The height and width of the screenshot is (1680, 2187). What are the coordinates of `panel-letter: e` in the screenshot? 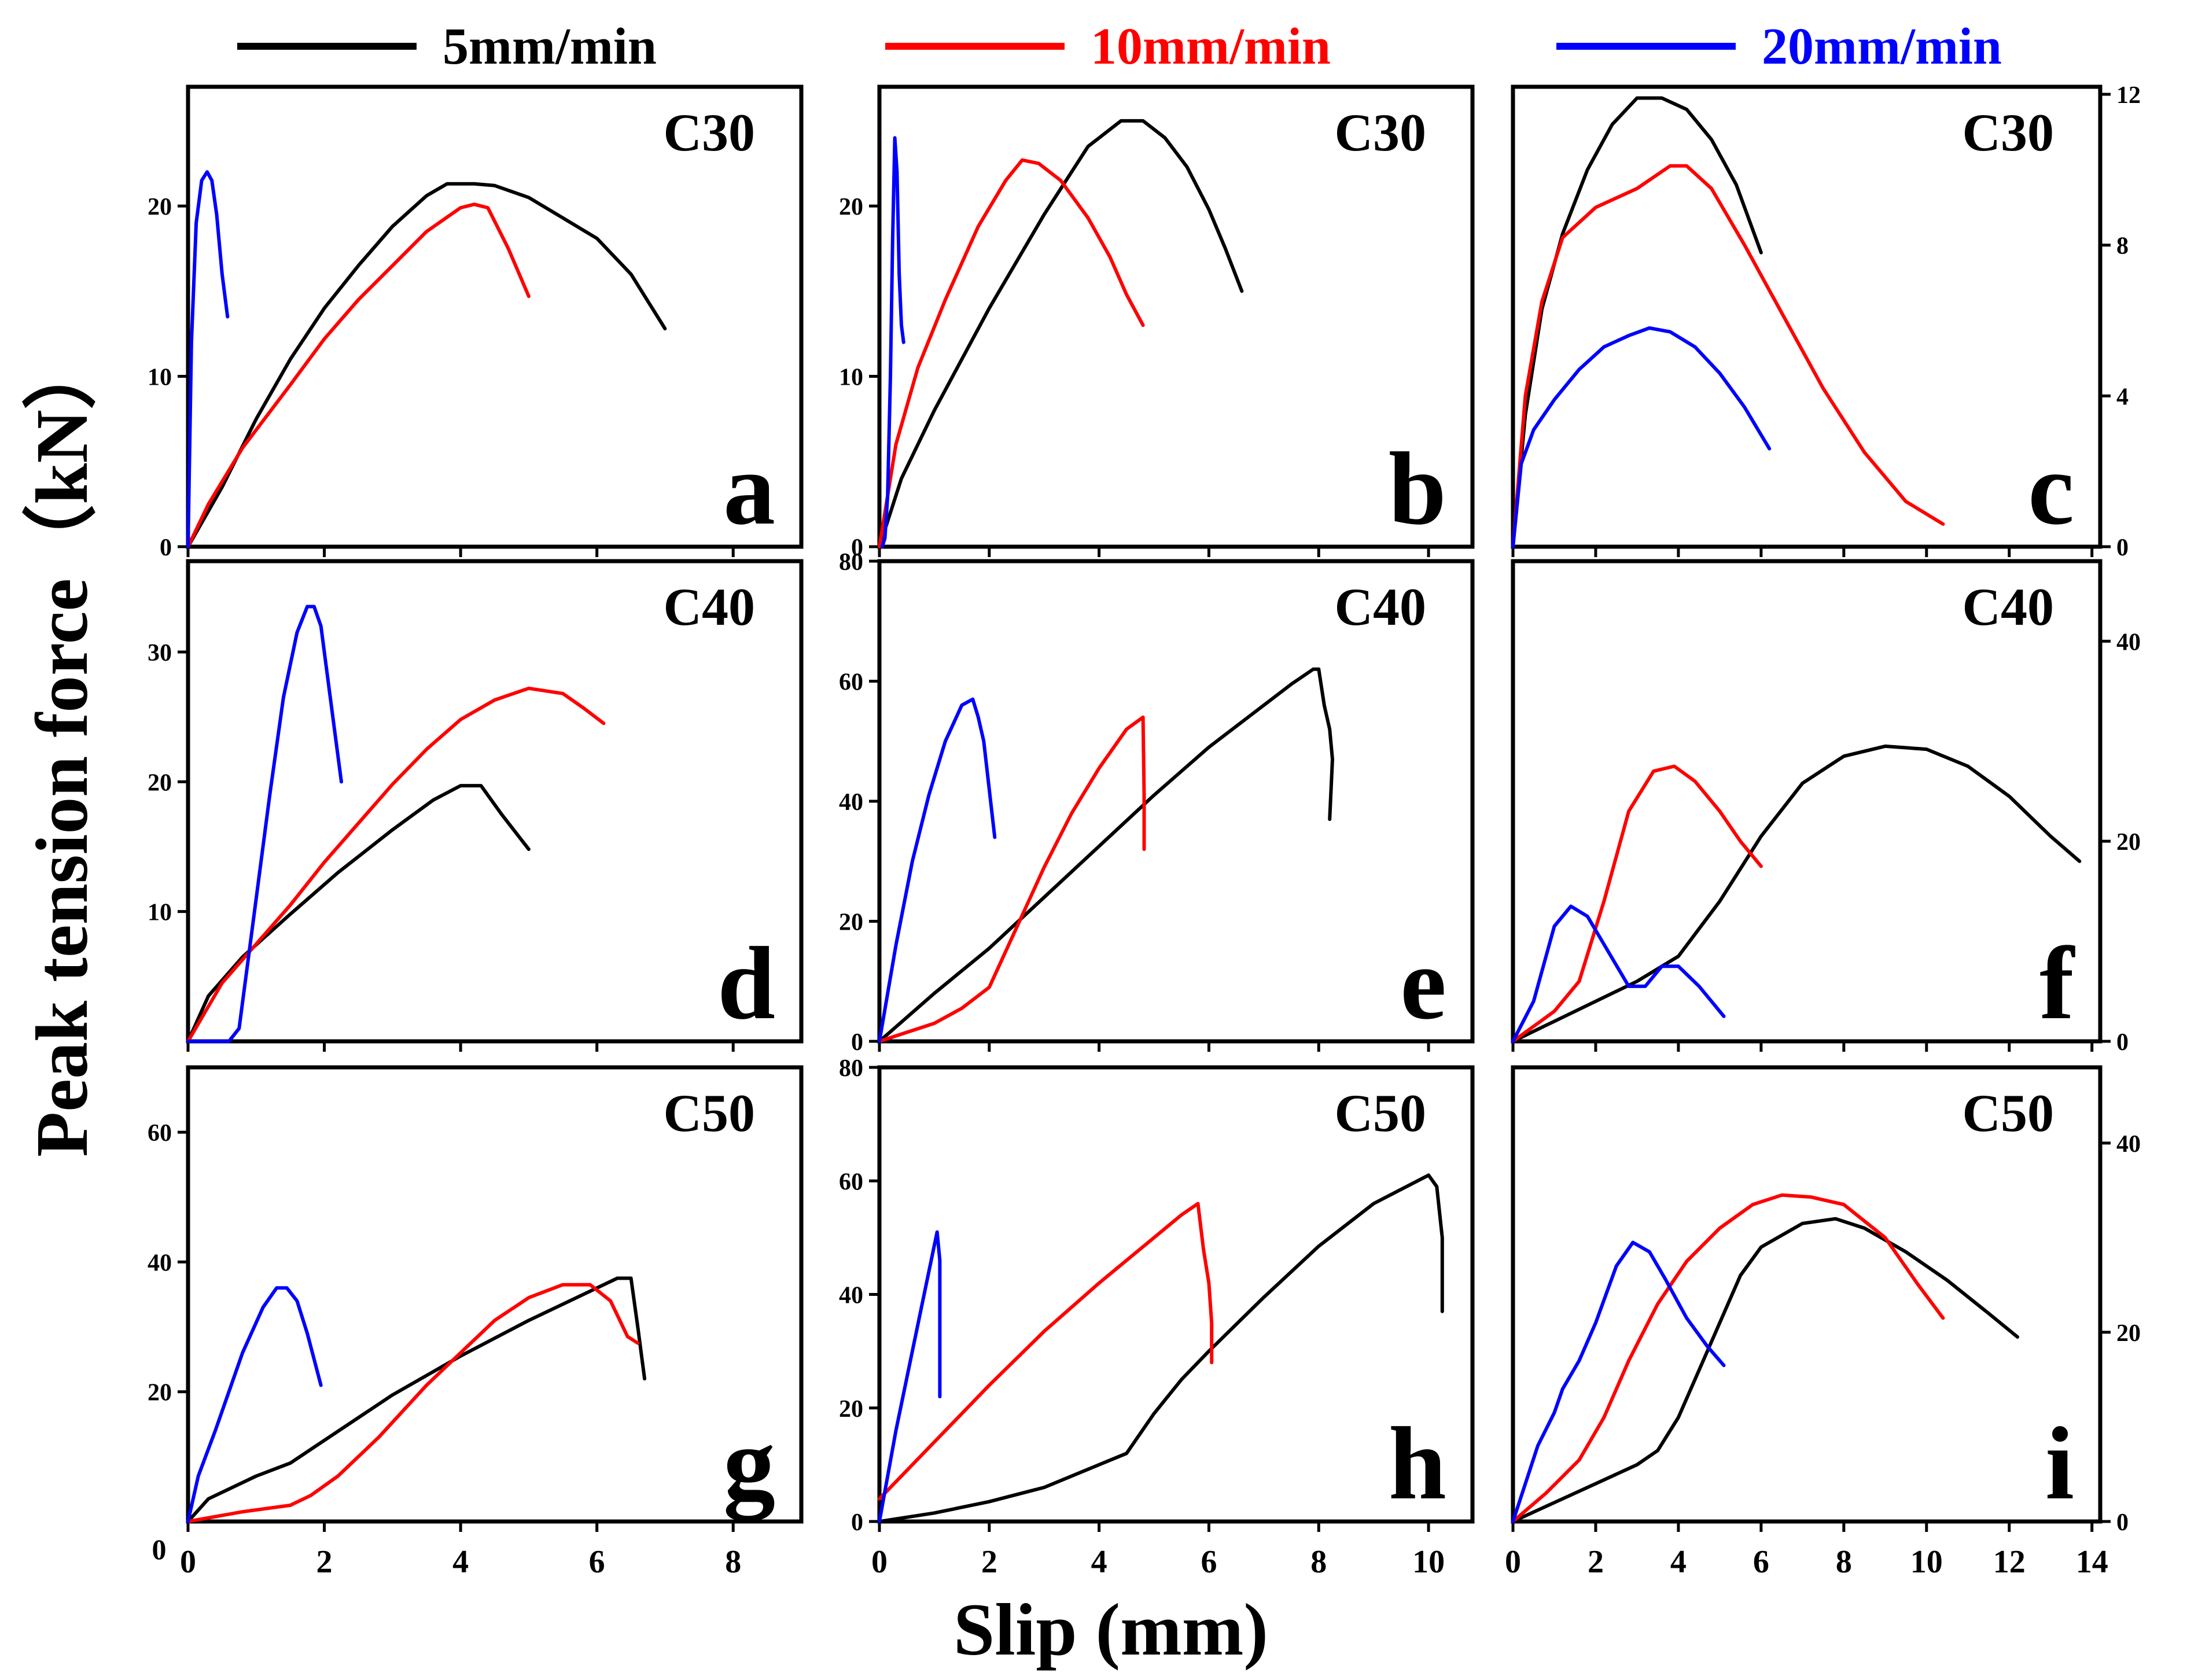 It's located at (1423, 983).